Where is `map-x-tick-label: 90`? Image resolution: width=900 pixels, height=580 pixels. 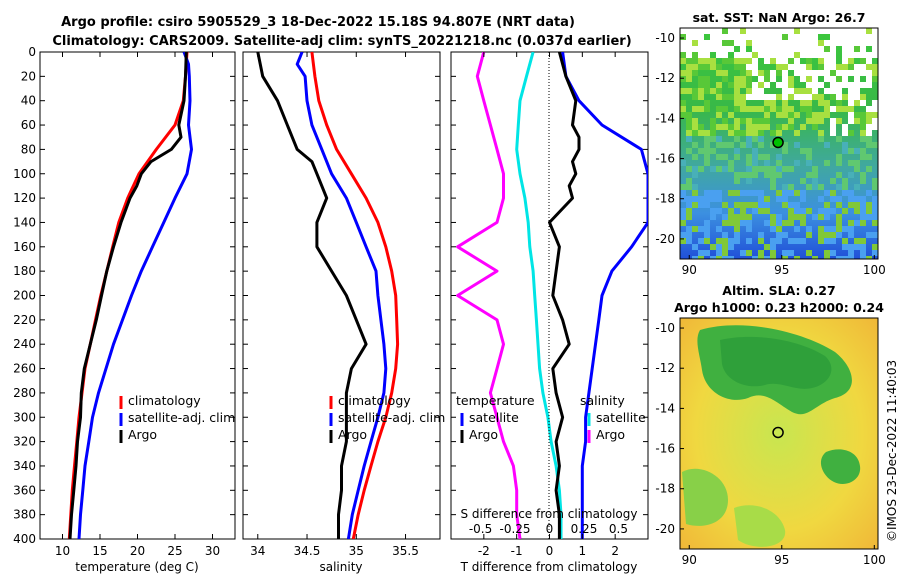 map-x-tick-label: 90 is located at coordinates (689, 270).